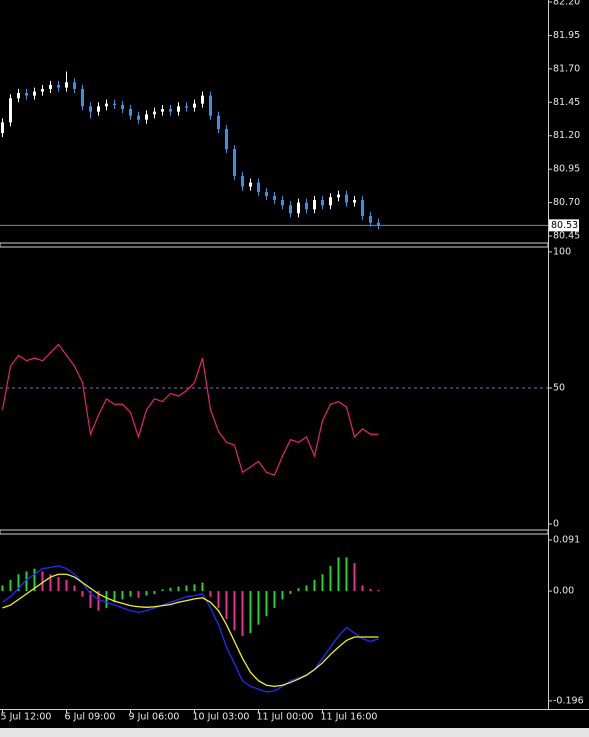 The height and width of the screenshot is (737, 589). I want to click on y-tick-label: 81.95, so click(566, 35).